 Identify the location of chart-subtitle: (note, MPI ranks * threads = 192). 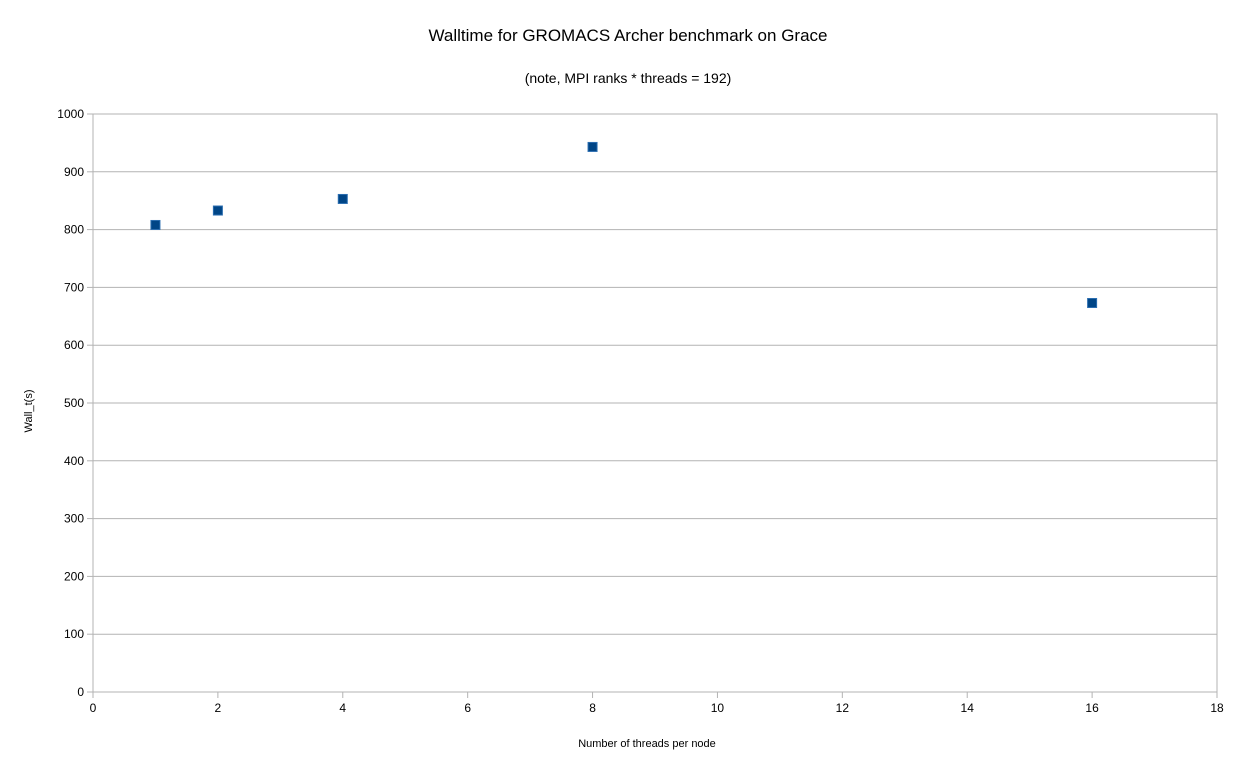
(628, 78).